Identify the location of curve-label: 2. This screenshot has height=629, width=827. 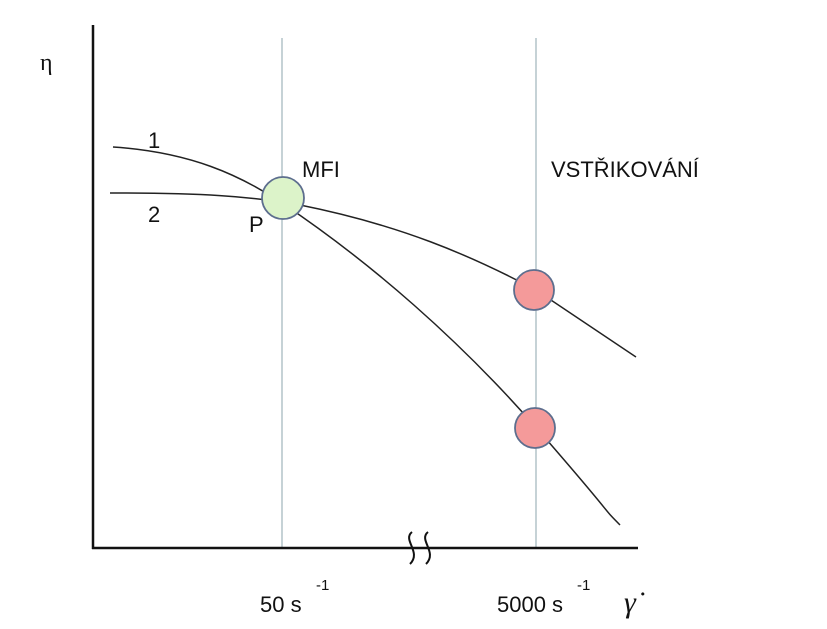
(154, 214).